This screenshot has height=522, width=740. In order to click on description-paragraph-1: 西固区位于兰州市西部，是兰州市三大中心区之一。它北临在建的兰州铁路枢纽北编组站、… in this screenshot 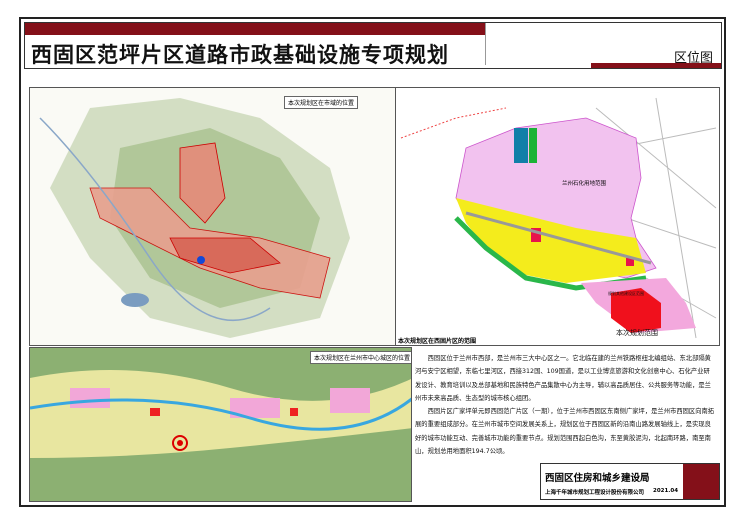, I will do `click(563, 378)`.